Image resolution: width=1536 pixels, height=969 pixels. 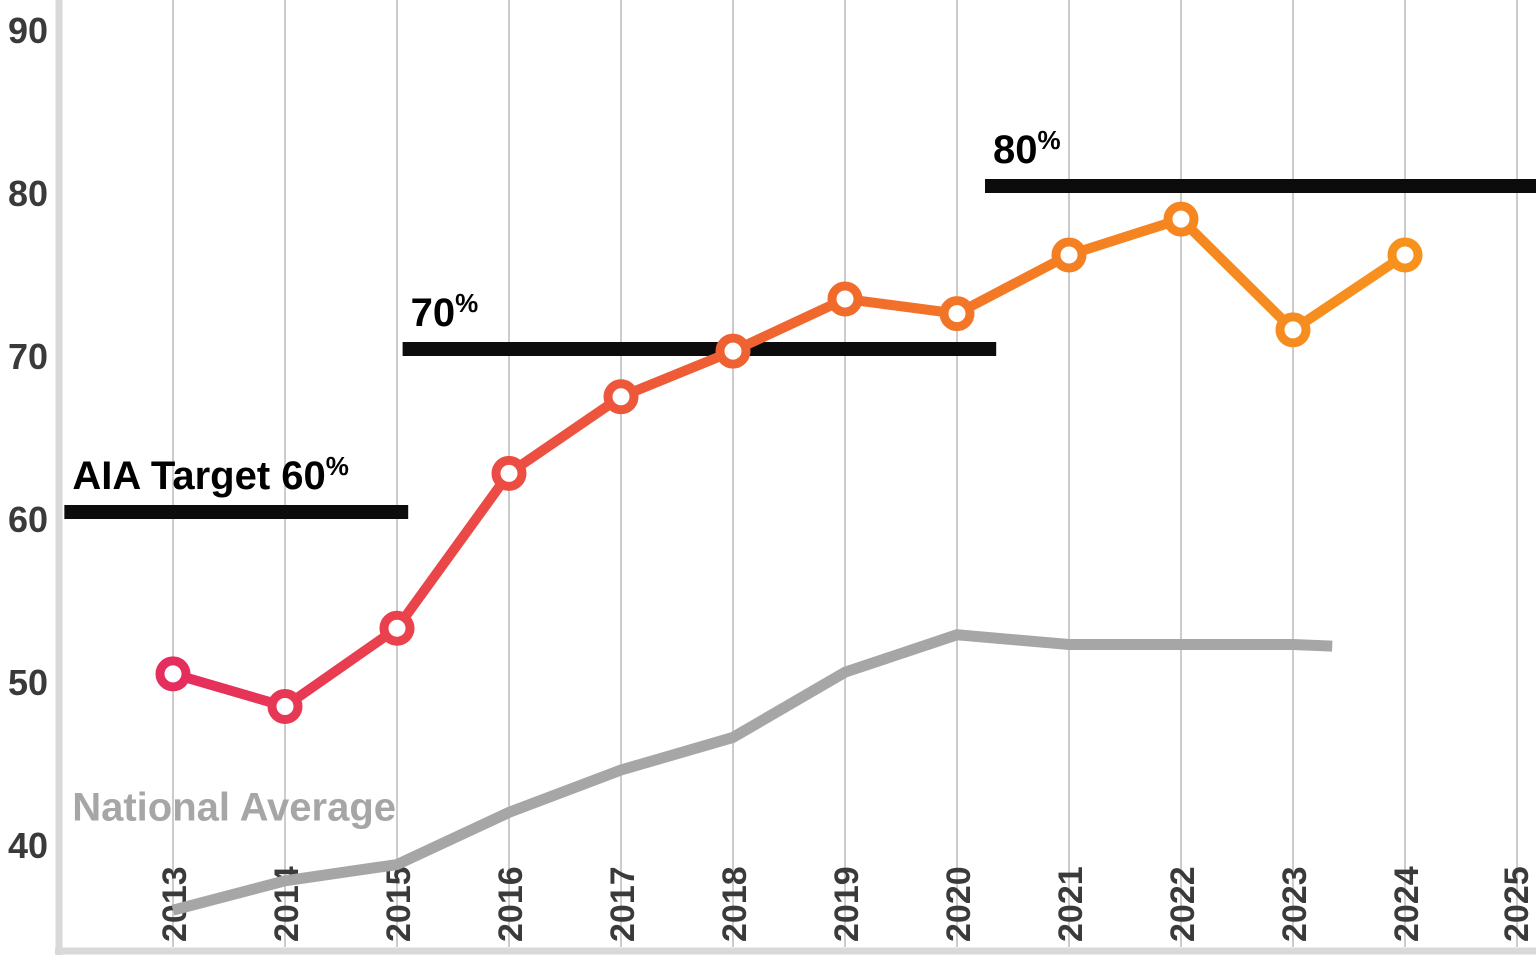 I want to click on x-tick-label: 2015, so click(x=399, y=904).